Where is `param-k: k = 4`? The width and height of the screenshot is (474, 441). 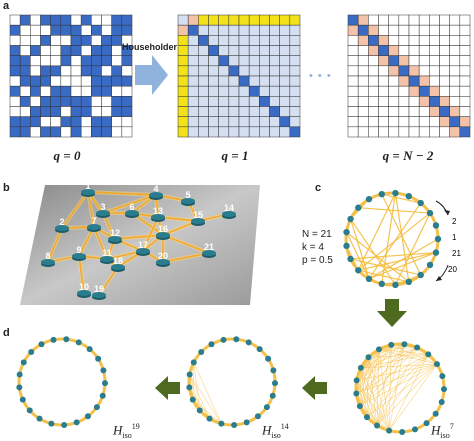 param-k: k = 4 is located at coordinates (313, 247).